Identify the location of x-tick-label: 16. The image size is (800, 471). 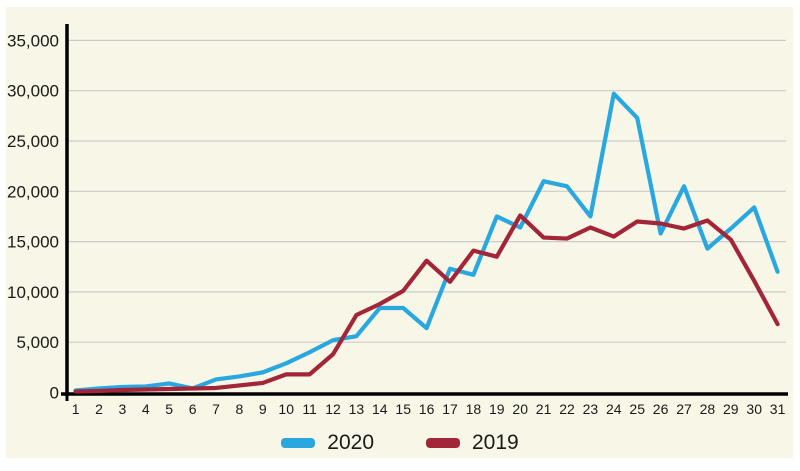
(427, 409).